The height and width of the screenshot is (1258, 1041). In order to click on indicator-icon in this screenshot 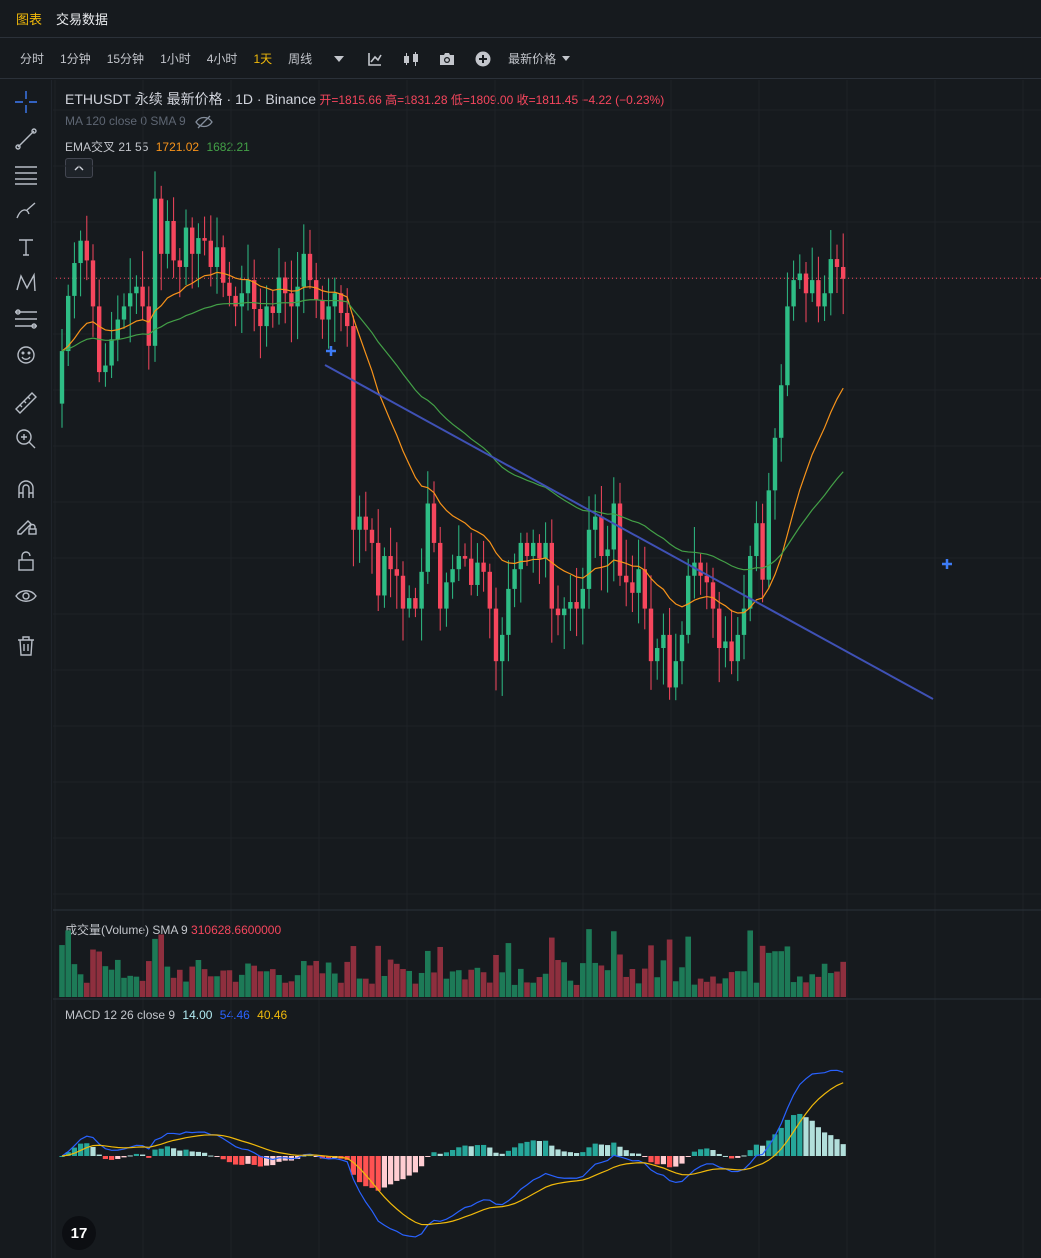, I will do `click(375, 59)`.